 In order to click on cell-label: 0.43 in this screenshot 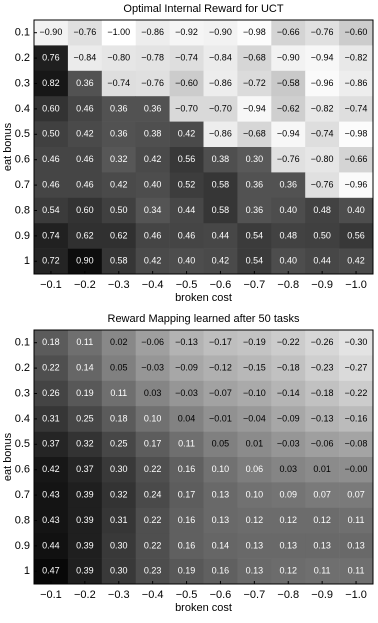, I will do `click(51, 520)`.